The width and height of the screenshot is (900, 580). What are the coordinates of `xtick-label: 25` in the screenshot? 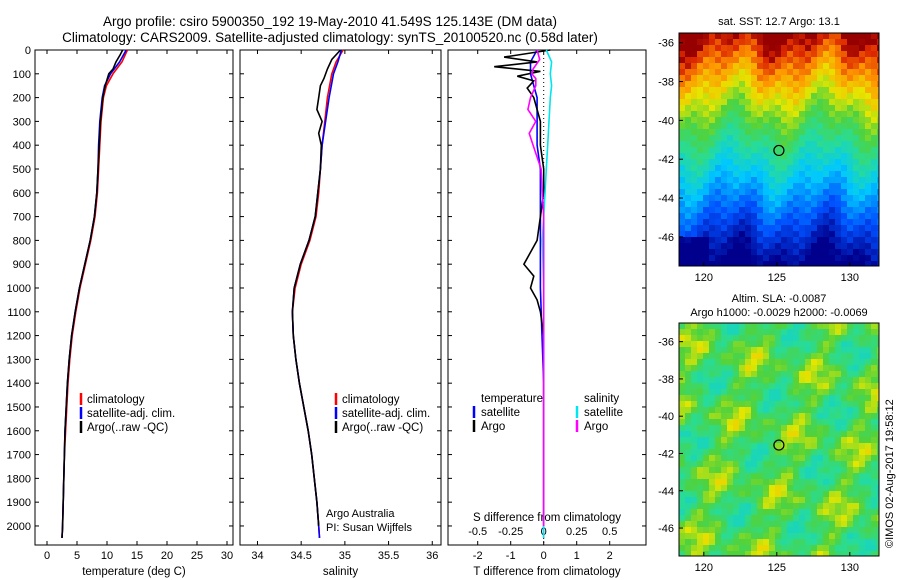 It's located at (197, 556).